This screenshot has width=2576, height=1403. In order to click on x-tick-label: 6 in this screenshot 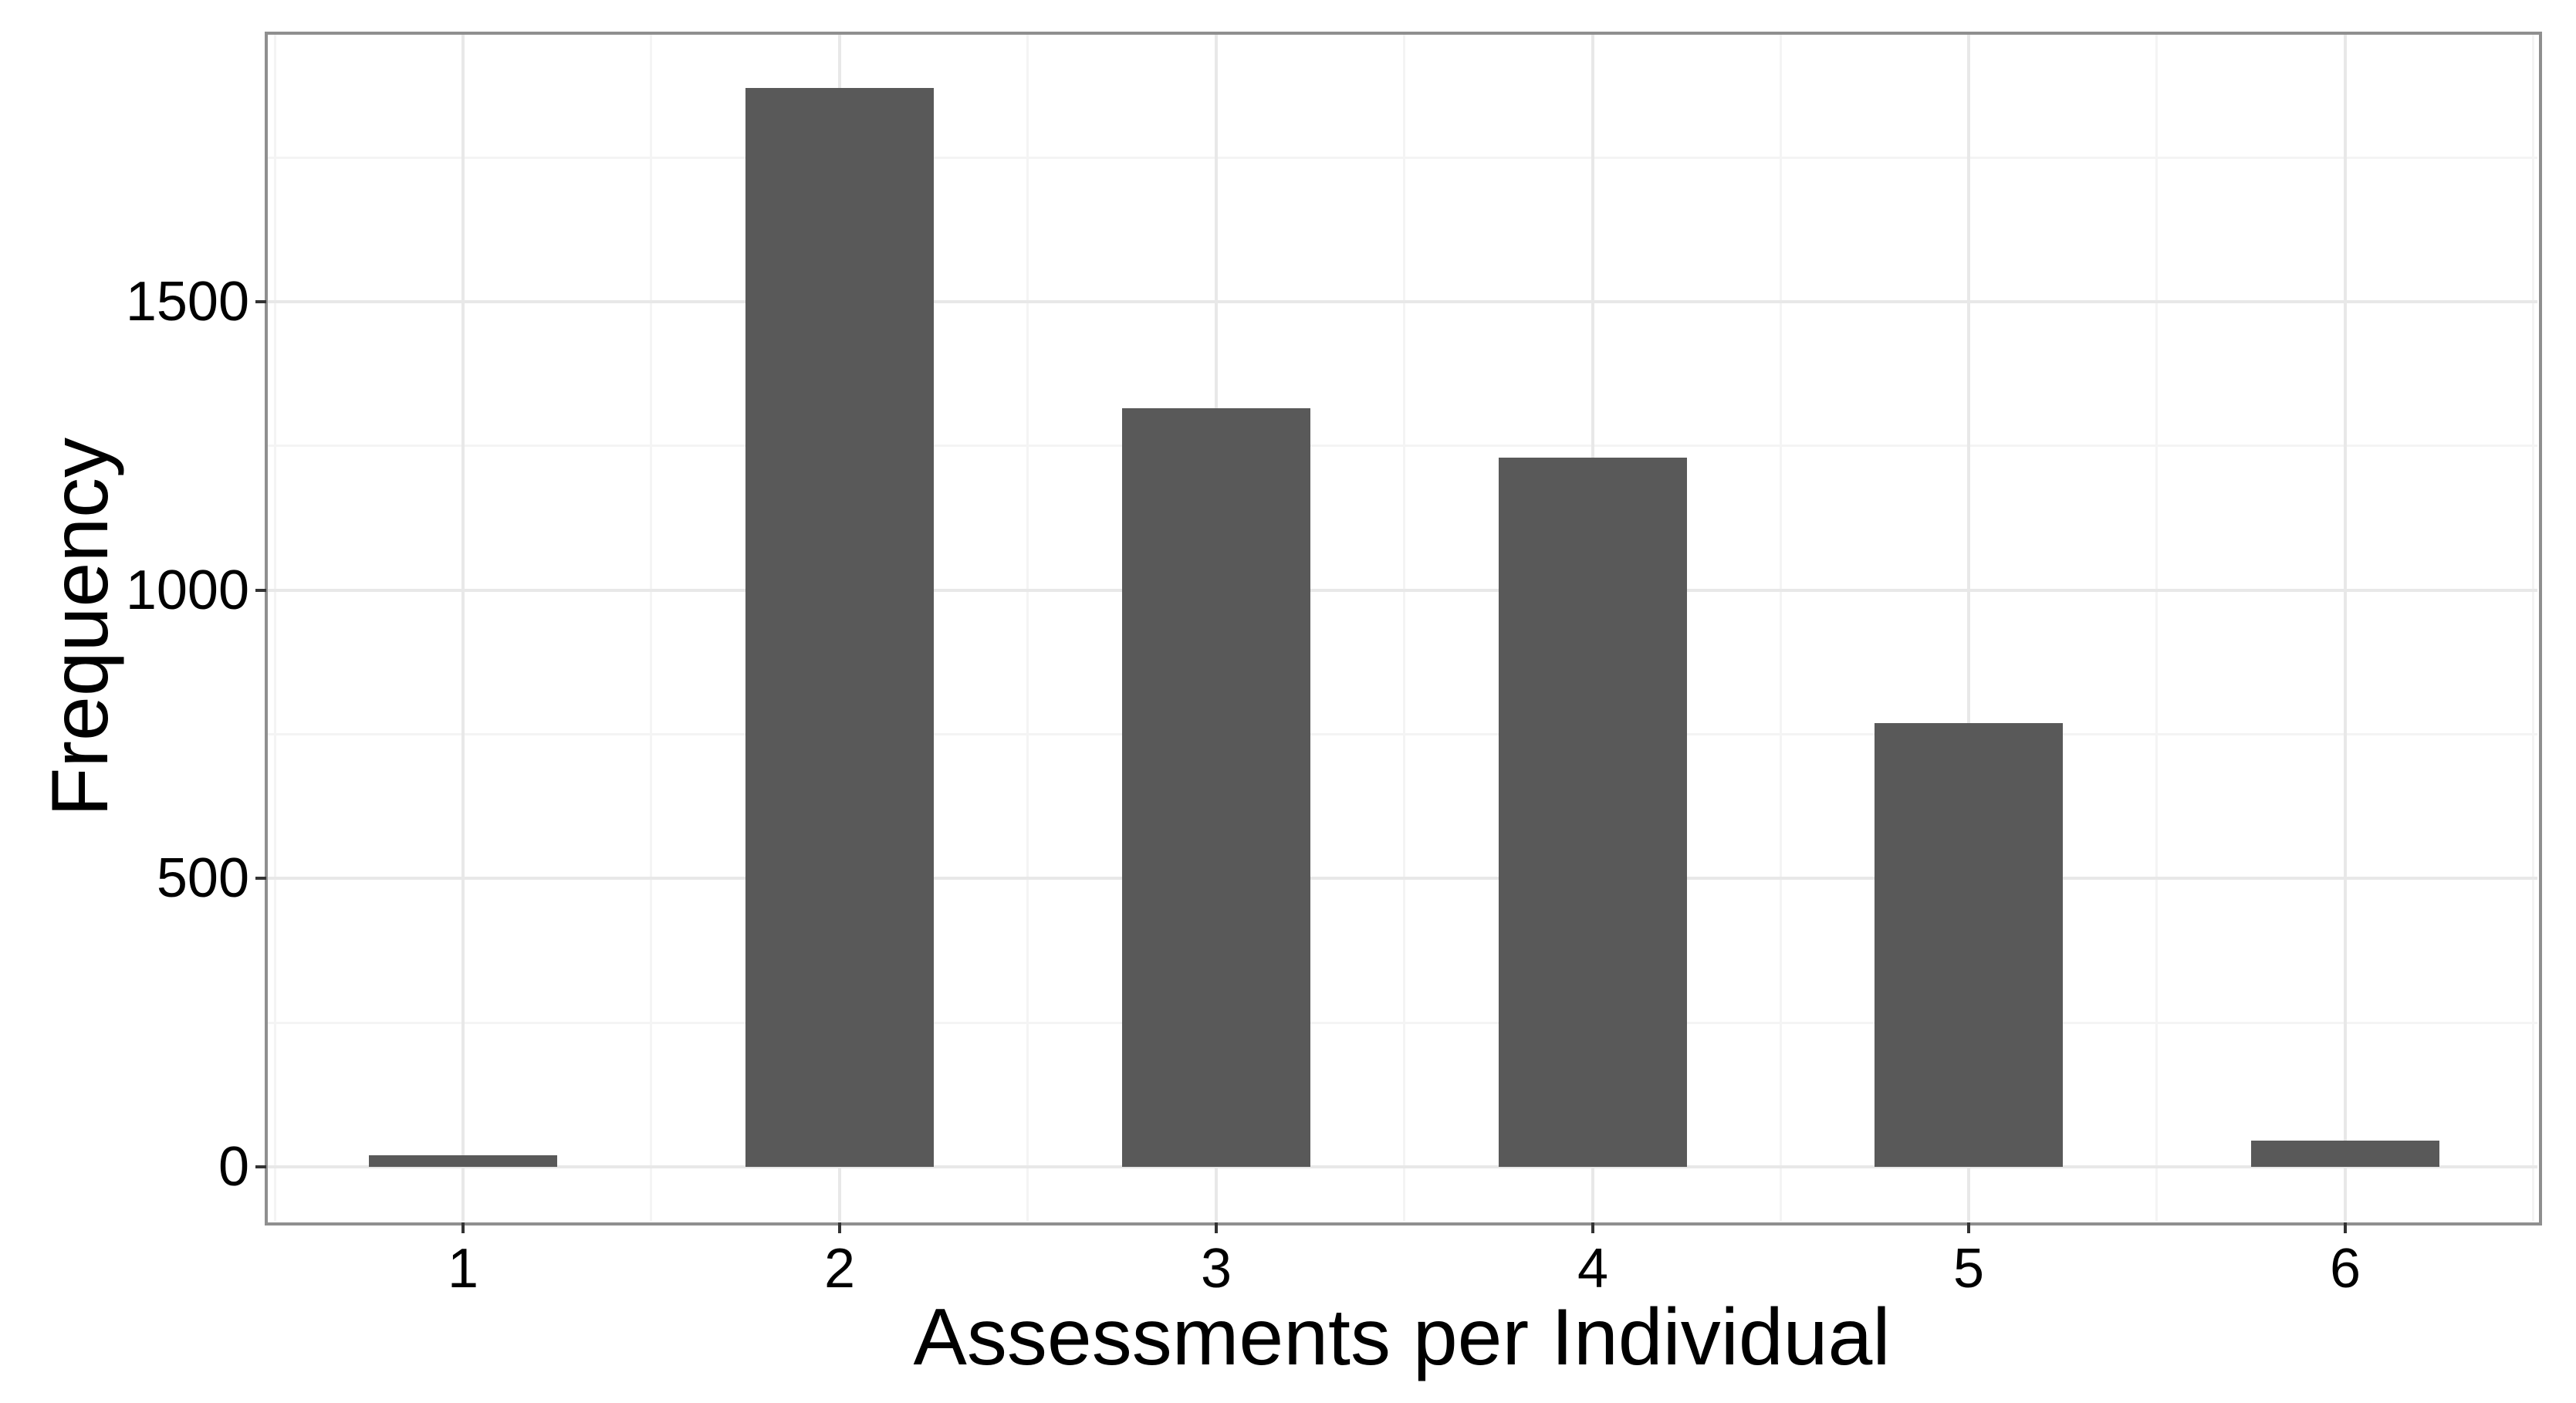, I will do `click(2345, 1269)`.